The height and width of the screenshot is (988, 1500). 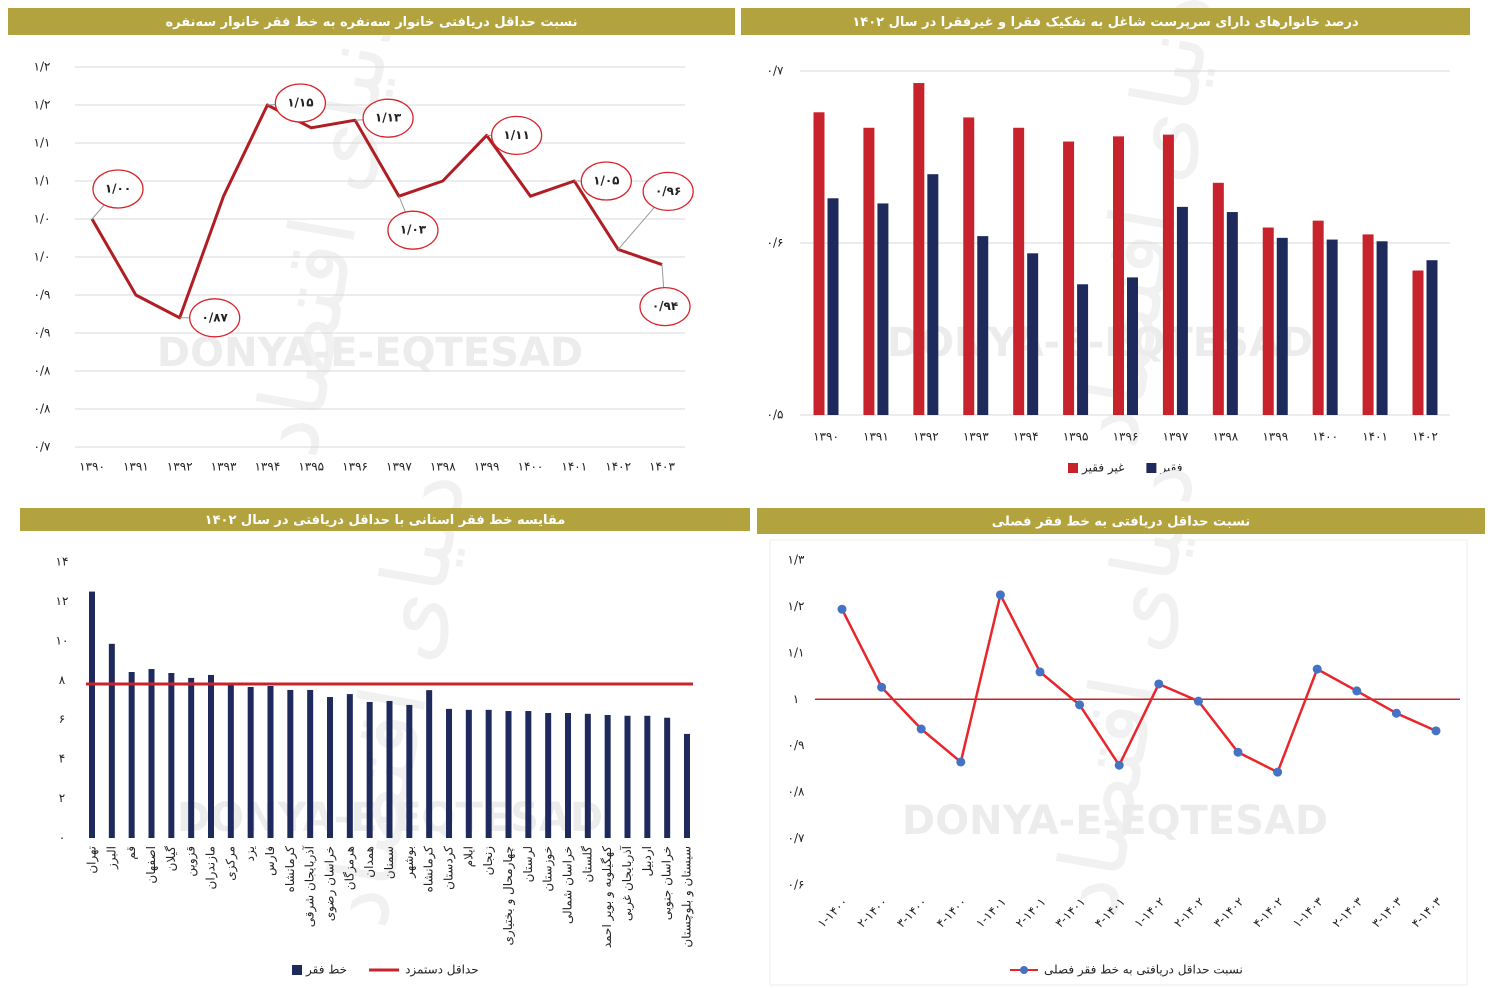 What do you see at coordinates (1031, 913) in the screenshot?
I see `x-tick-label: ۲-۱۴۰۱` at bounding box center [1031, 913].